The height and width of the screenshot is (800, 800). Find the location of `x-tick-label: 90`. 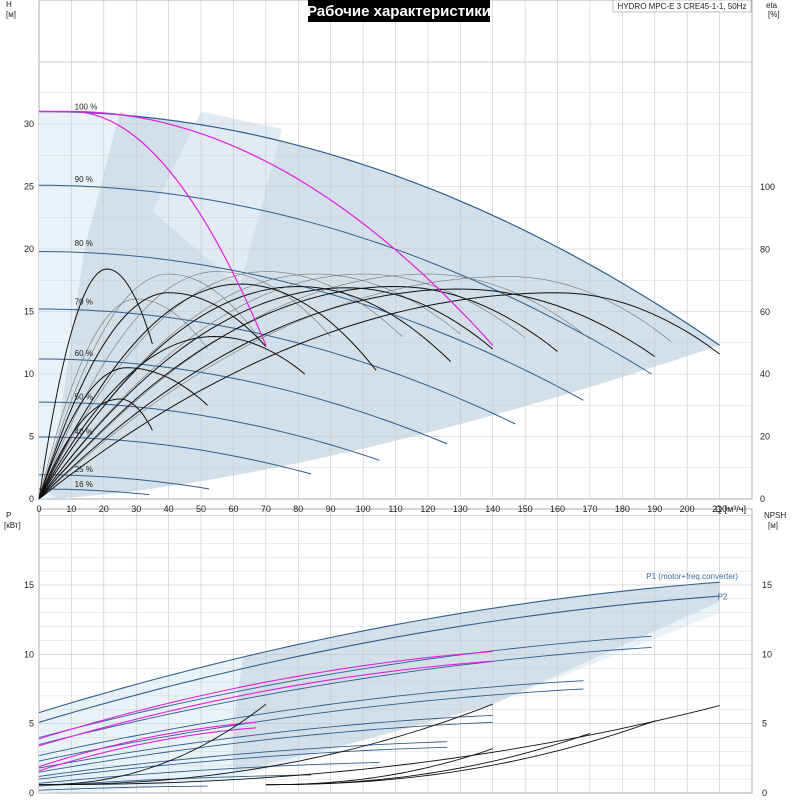

x-tick-label: 90 is located at coordinates (331, 509).